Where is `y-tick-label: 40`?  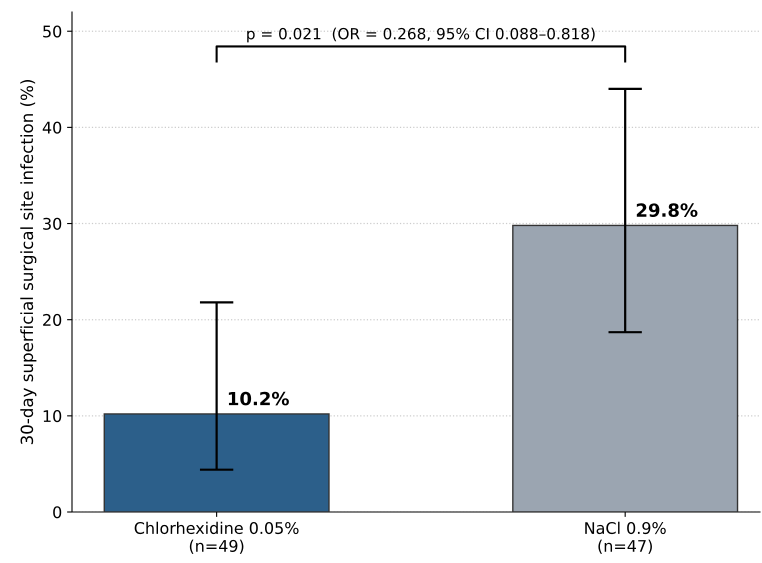
y-tick-label: 40 is located at coordinates (52, 128).